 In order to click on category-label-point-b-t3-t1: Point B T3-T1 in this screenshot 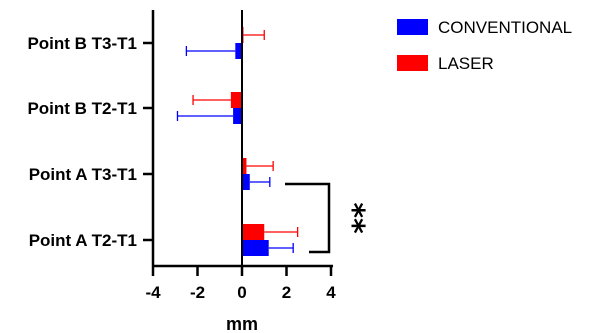, I will do `click(82, 43)`.